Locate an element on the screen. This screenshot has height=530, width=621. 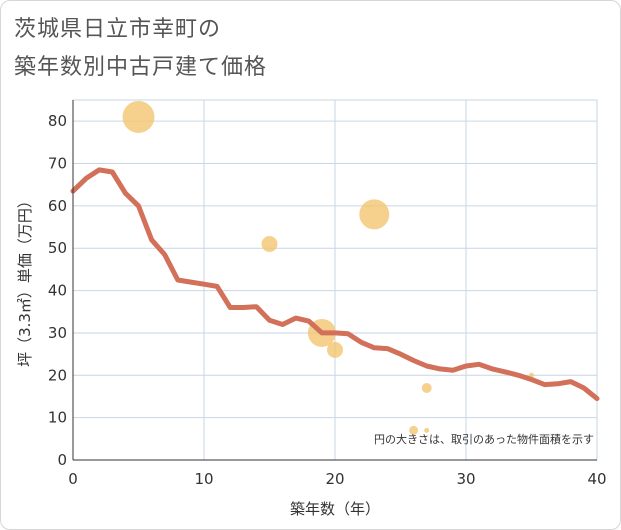
y-tick-labels: 0 10 20 30 40 50 60 70 80 is located at coordinates (57, 290).